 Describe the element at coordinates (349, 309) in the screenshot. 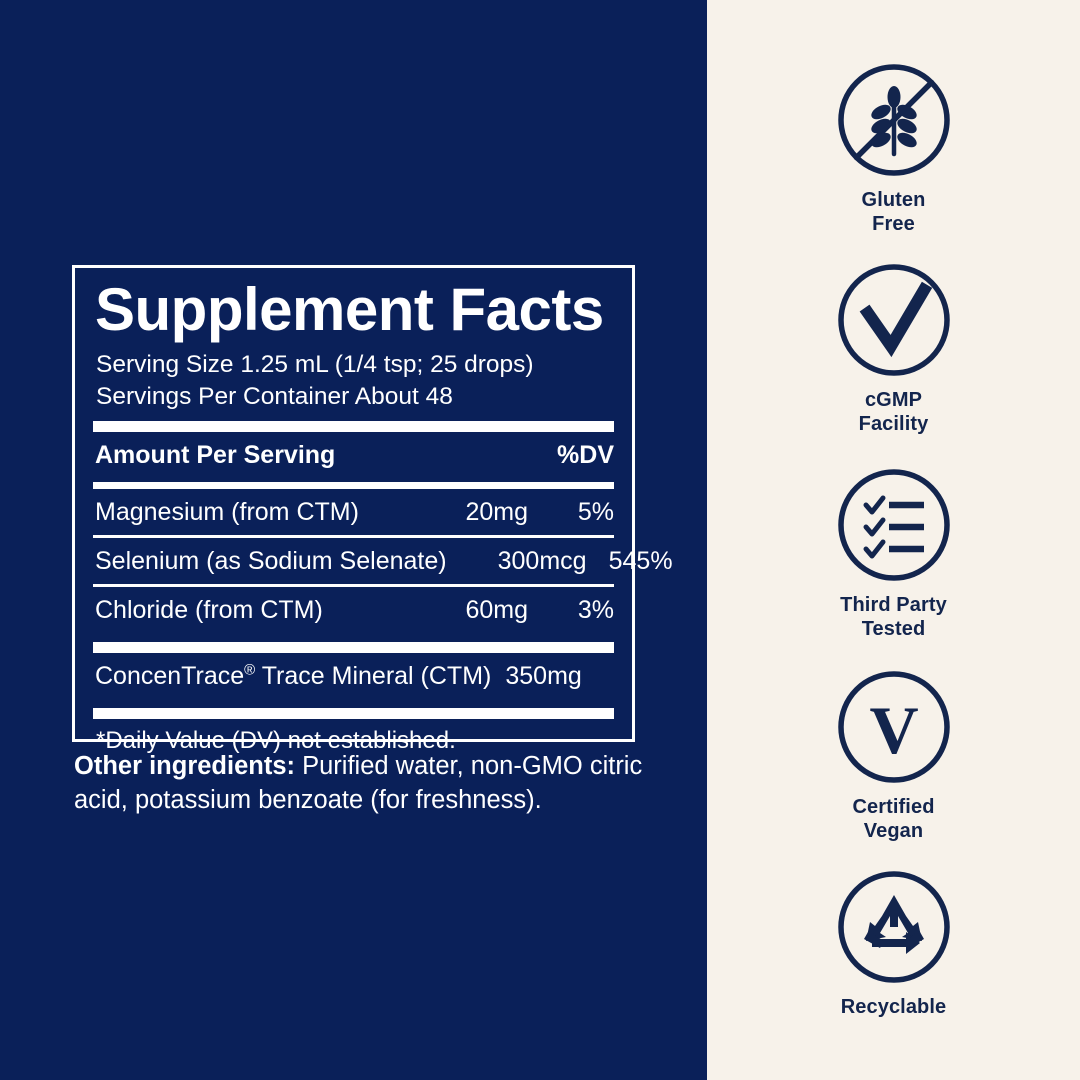

I see `page-title: Supplement Facts` at that location.